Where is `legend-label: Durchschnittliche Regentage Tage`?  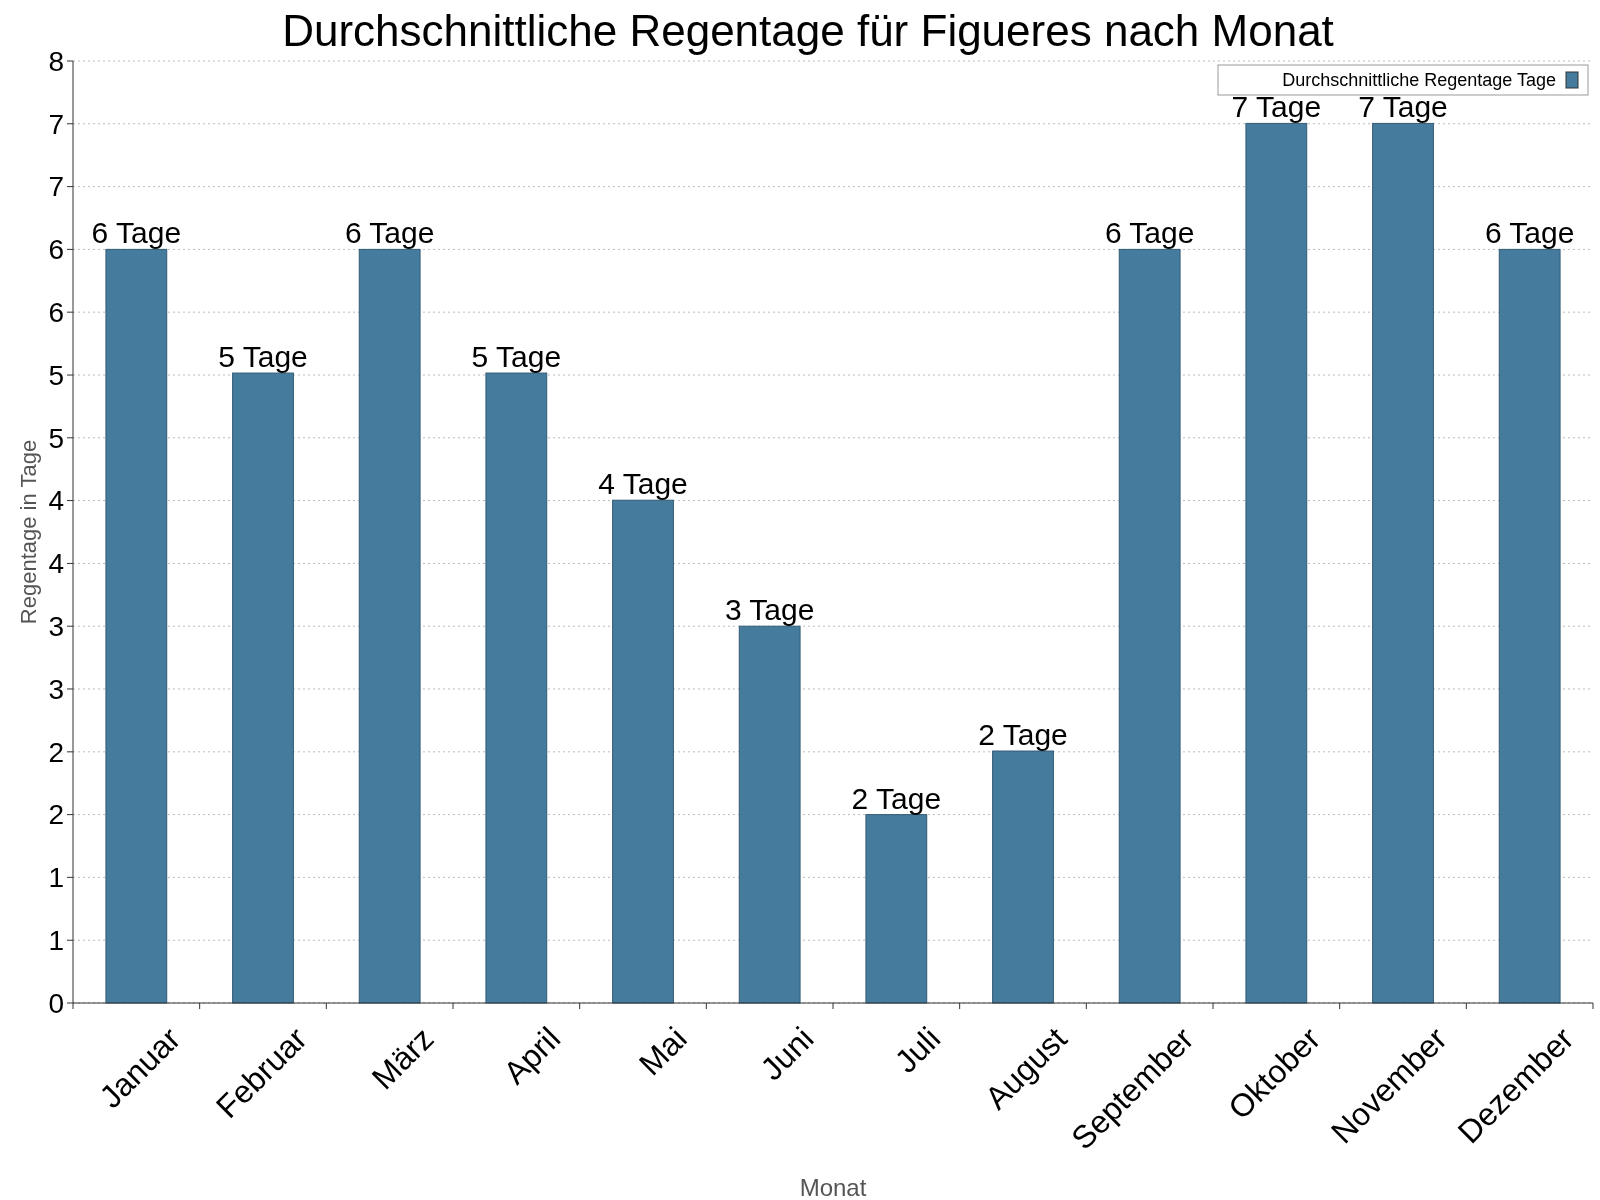
legend-label: Durchschnittliche Regentage Tage is located at coordinates (1419, 80).